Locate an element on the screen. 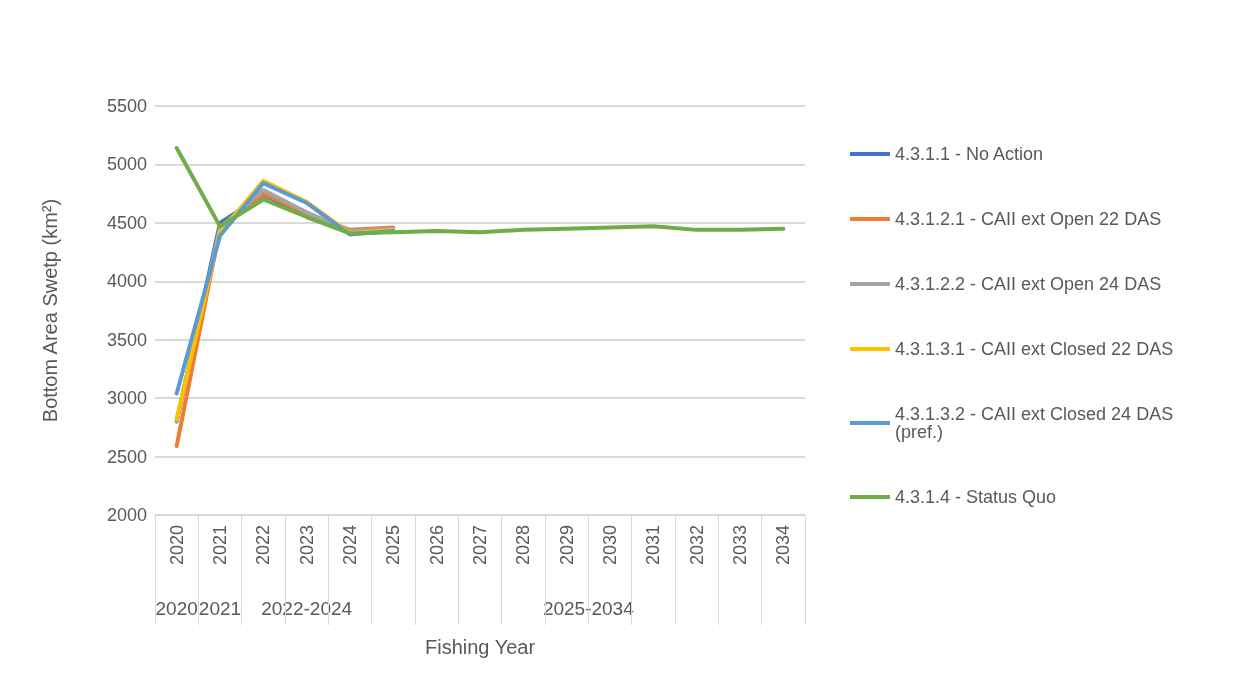 Image resolution: width=1253 pixels, height=690 pixels. y-tick-label: 5000 is located at coordinates (126, 164).